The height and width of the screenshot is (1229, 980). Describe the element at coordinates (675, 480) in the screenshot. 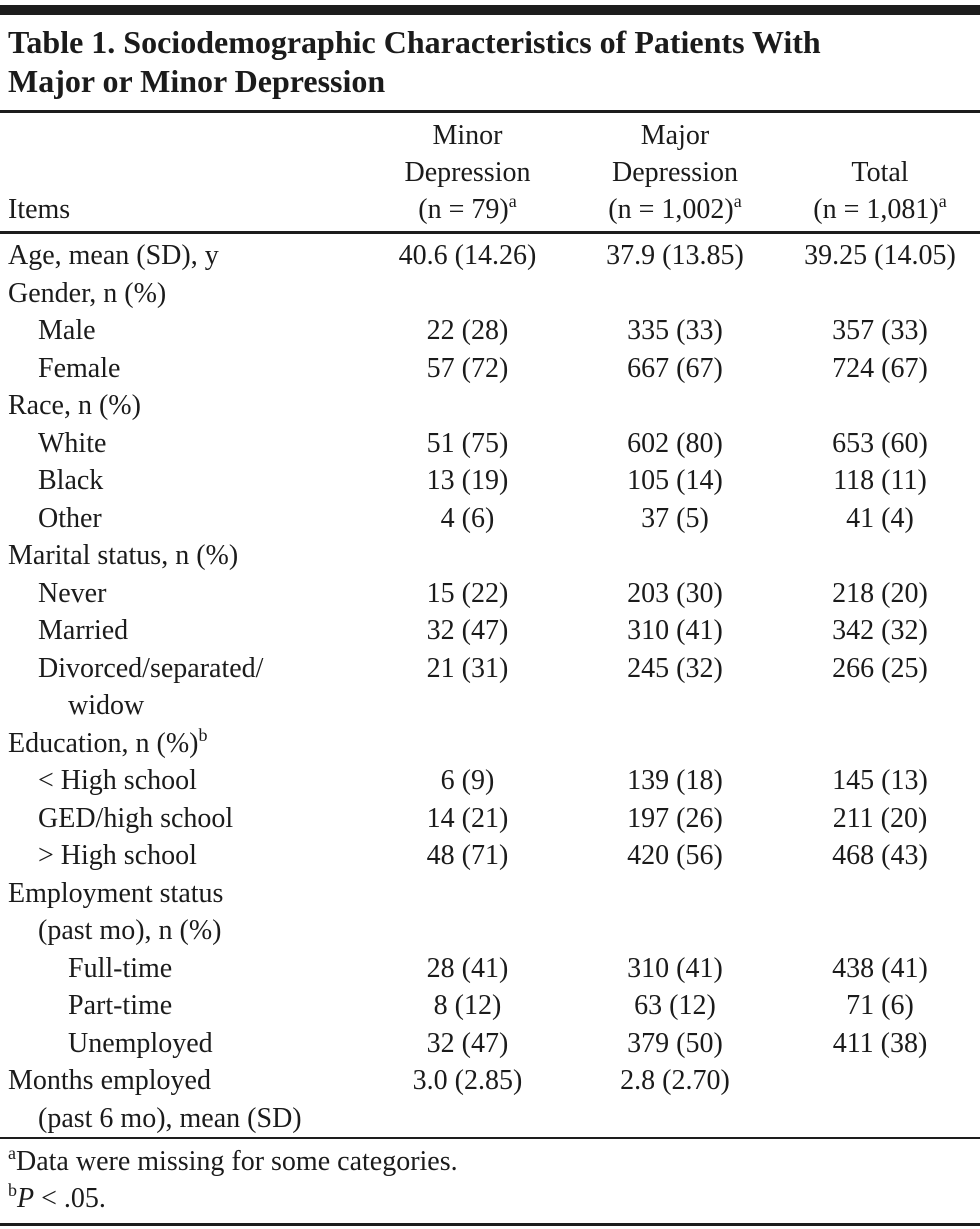

I see `cell-major: 105 (14)` at that location.